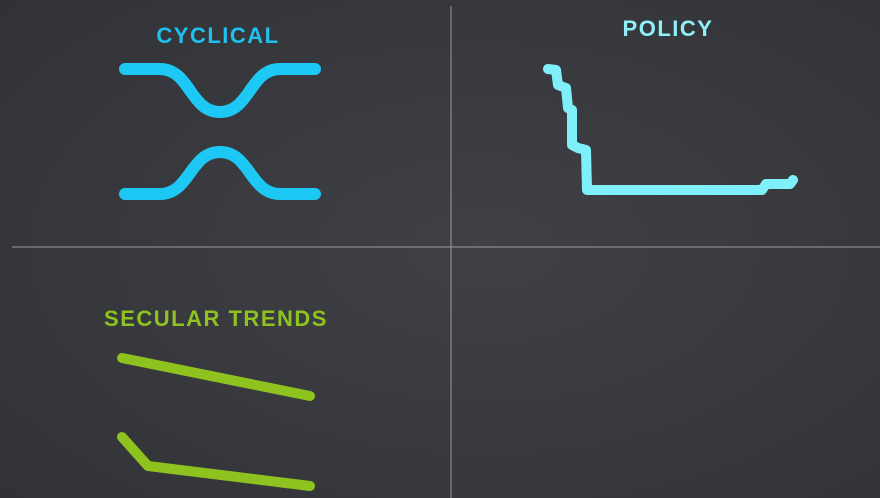 Image resolution: width=880 pixels, height=498 pixels. I want to click on cyclical-curve-top, so click(220, 91).